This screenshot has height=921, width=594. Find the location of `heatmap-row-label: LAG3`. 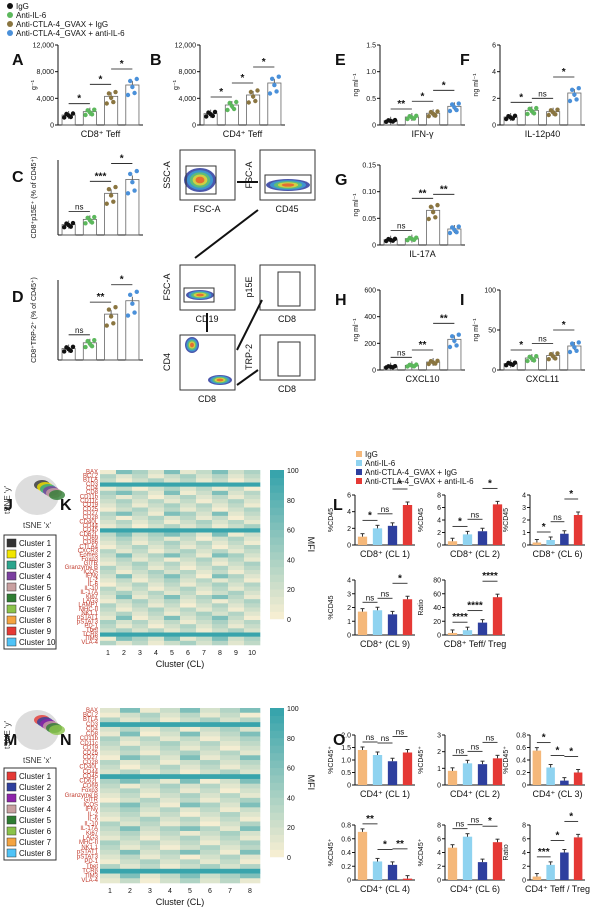

heatmap-row-label: LAG3 is located at coordinates (91, 838).